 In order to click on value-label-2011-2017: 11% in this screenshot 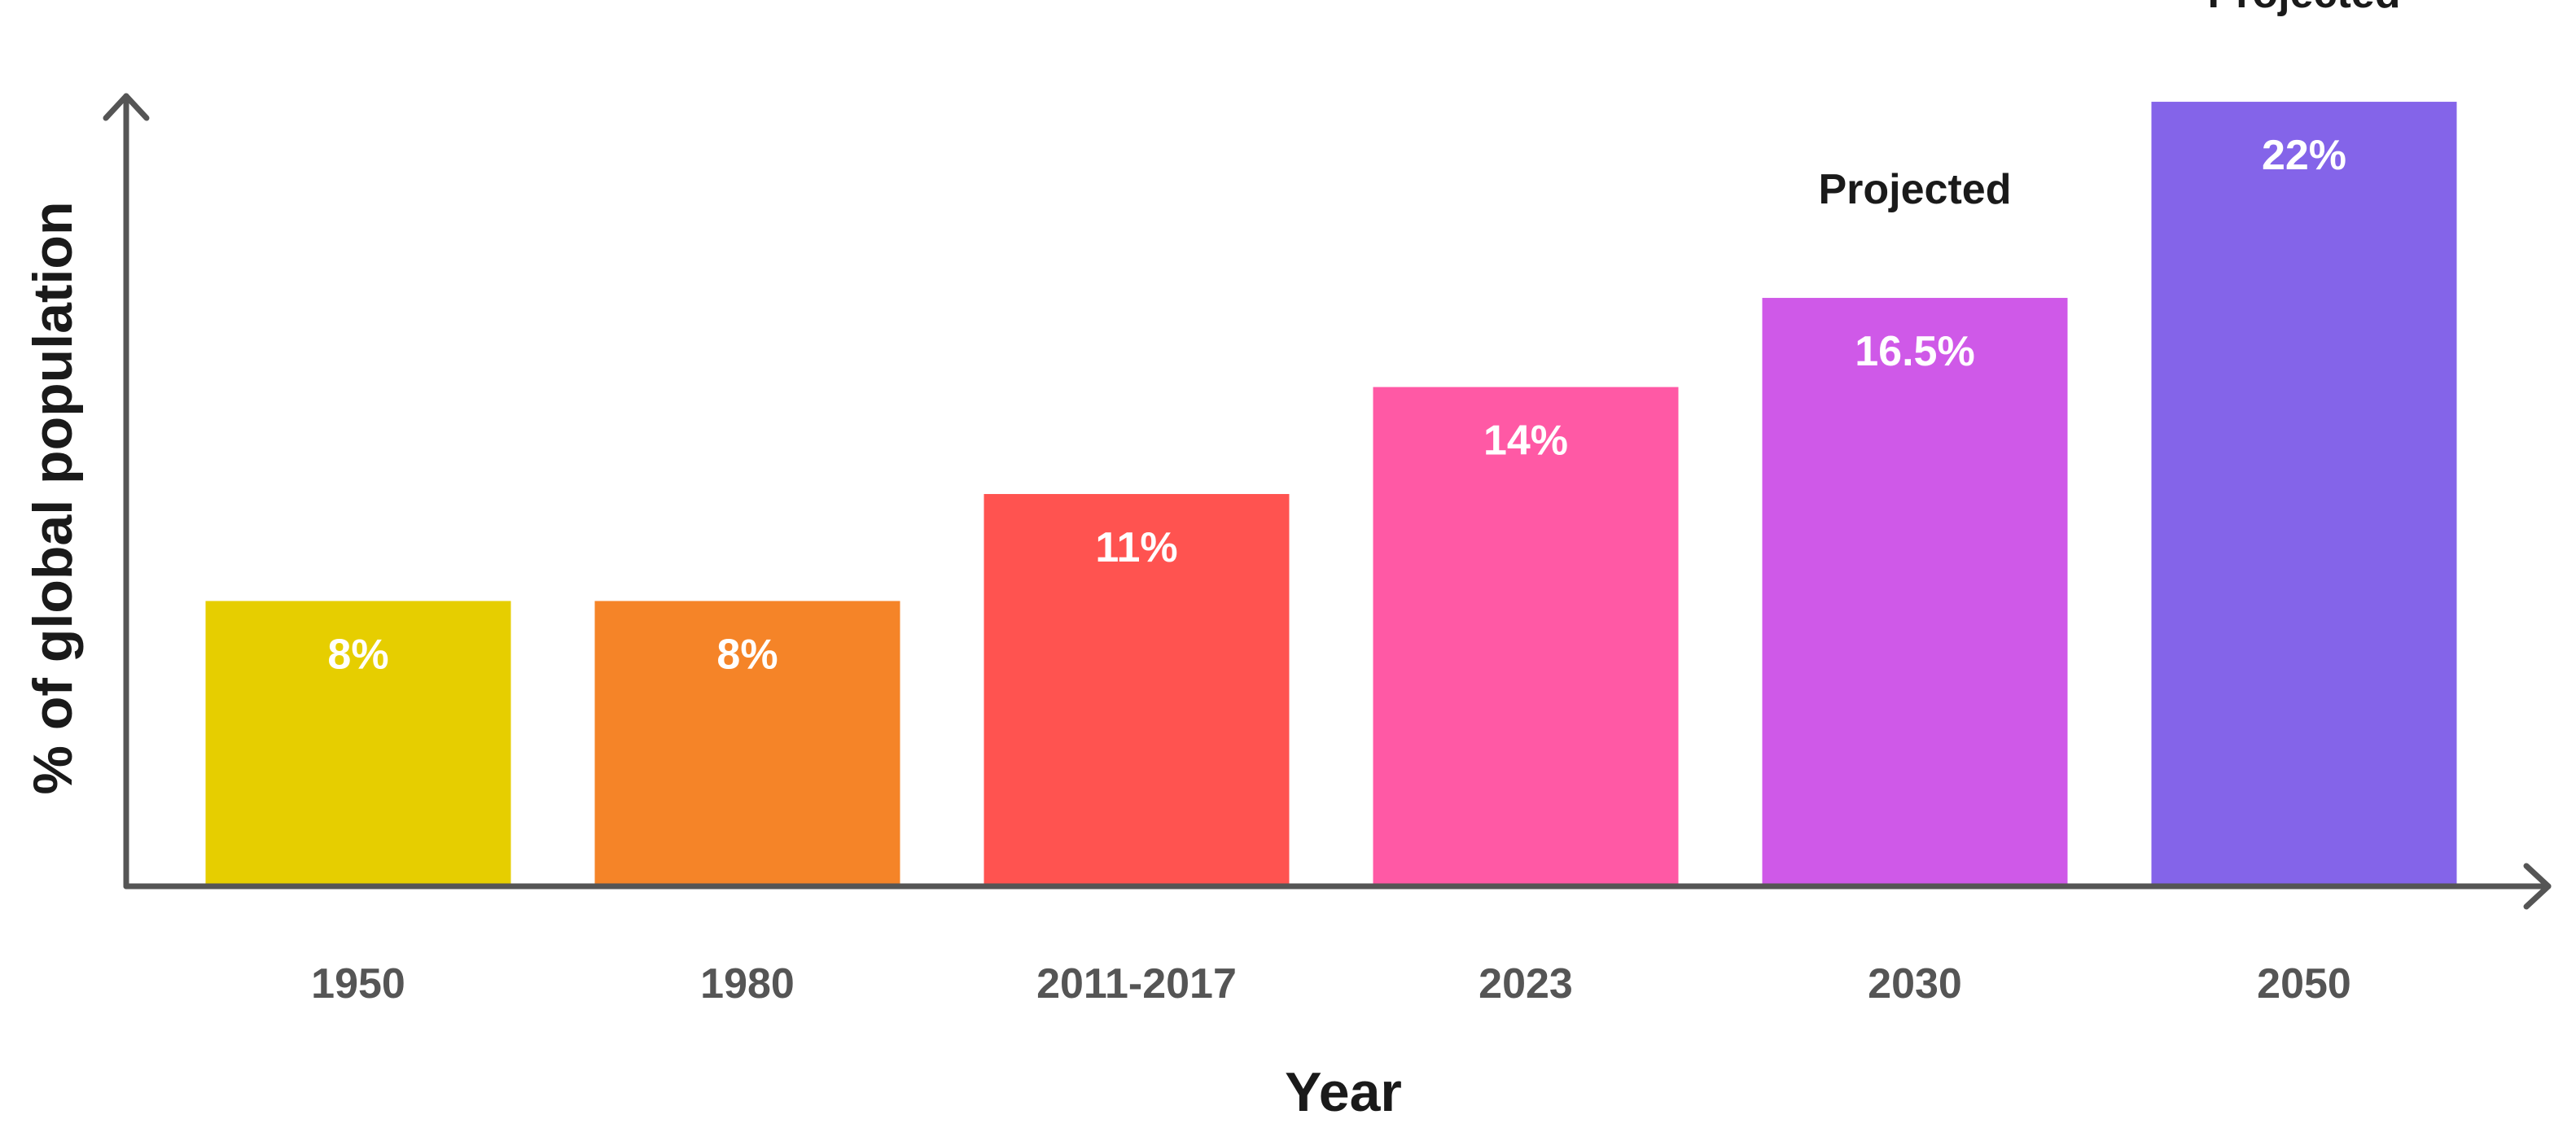, I will do `click(1136, 548)`.